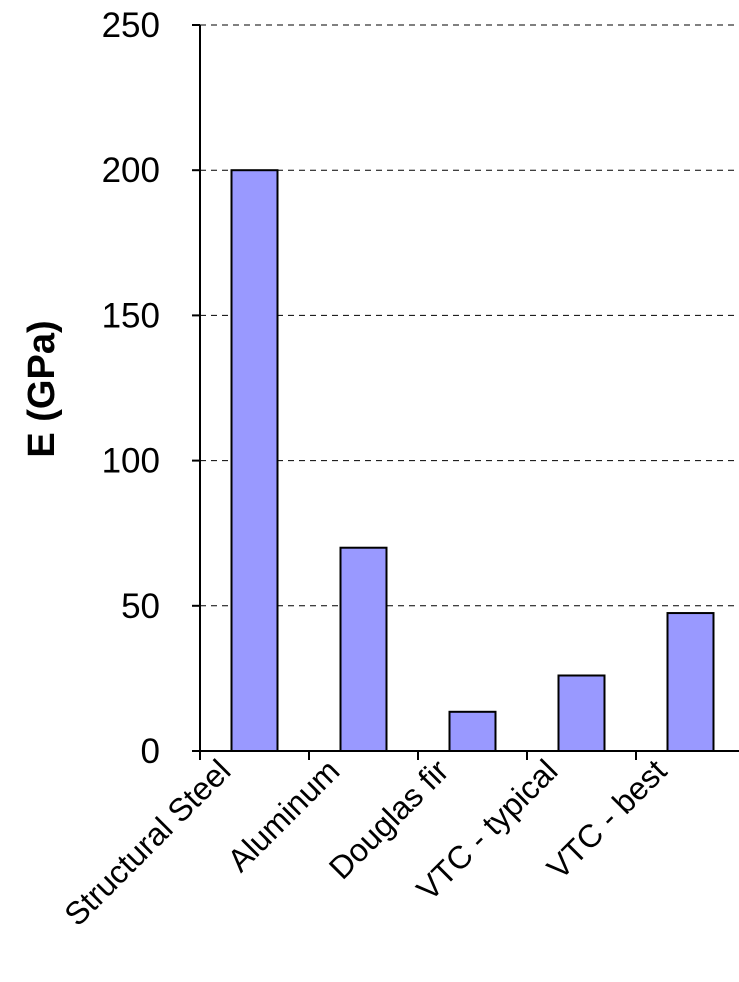 Image resolution: width=739 pixels, height=982 pixels. What do you see at coordinates (131, 25) in the screenshot?
I see `y-tick-label-250: 250` at bounding box center [131, 25].